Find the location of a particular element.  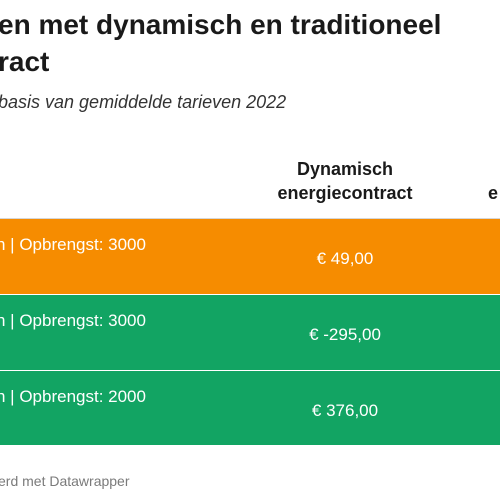

header-divider is located at coordinates (250, 218).